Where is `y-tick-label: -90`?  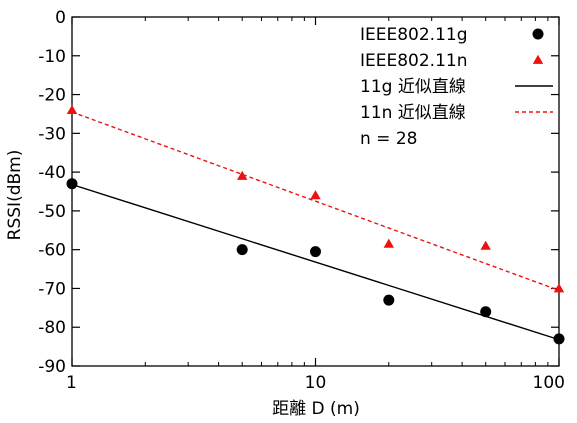
y-tick-label: -90 is located at coordinates (52, 367).